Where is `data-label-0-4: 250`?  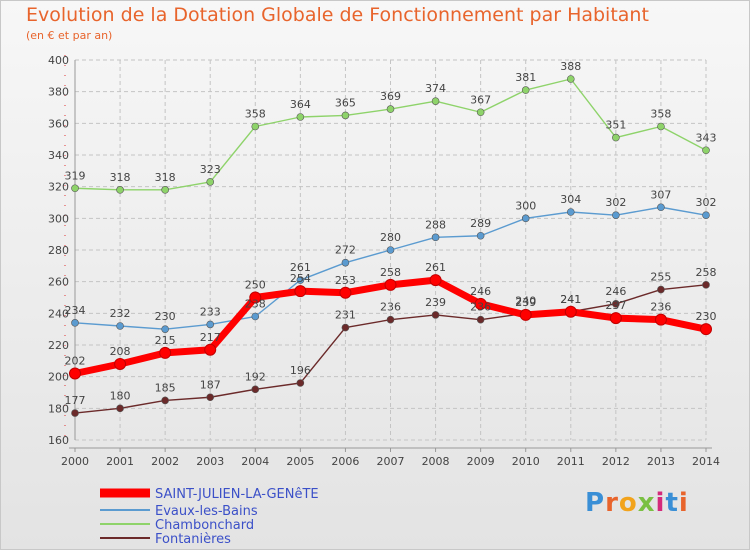 data-label-0-4: 250 is located at coordinates (255, 285).